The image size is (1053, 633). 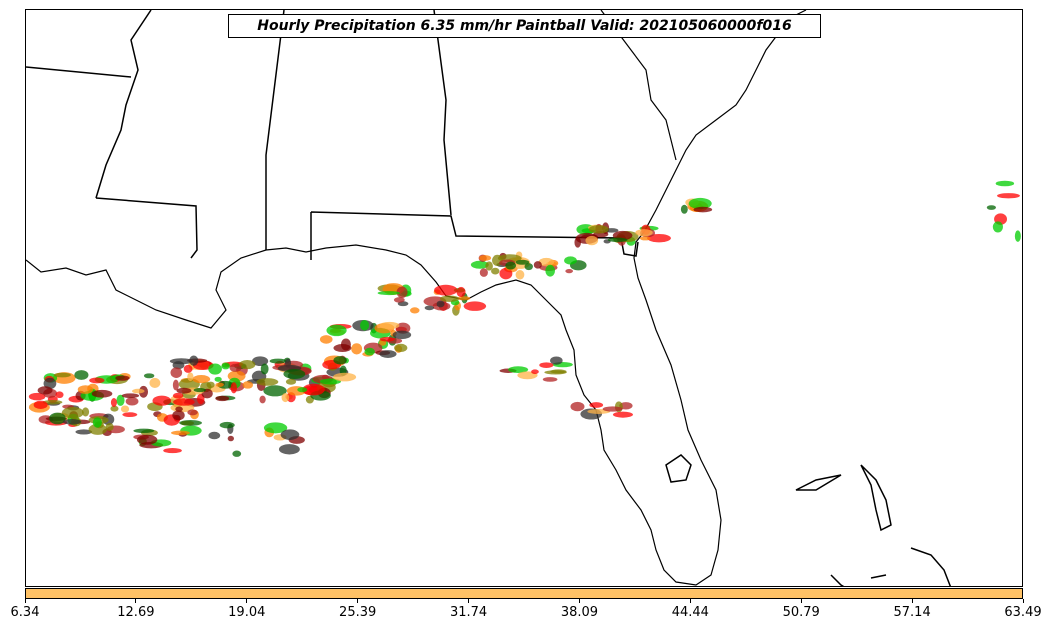 What do you see at coordinates (837, 580) in the screenshot?
I see `keys-island` at bounding box center [837, 580].